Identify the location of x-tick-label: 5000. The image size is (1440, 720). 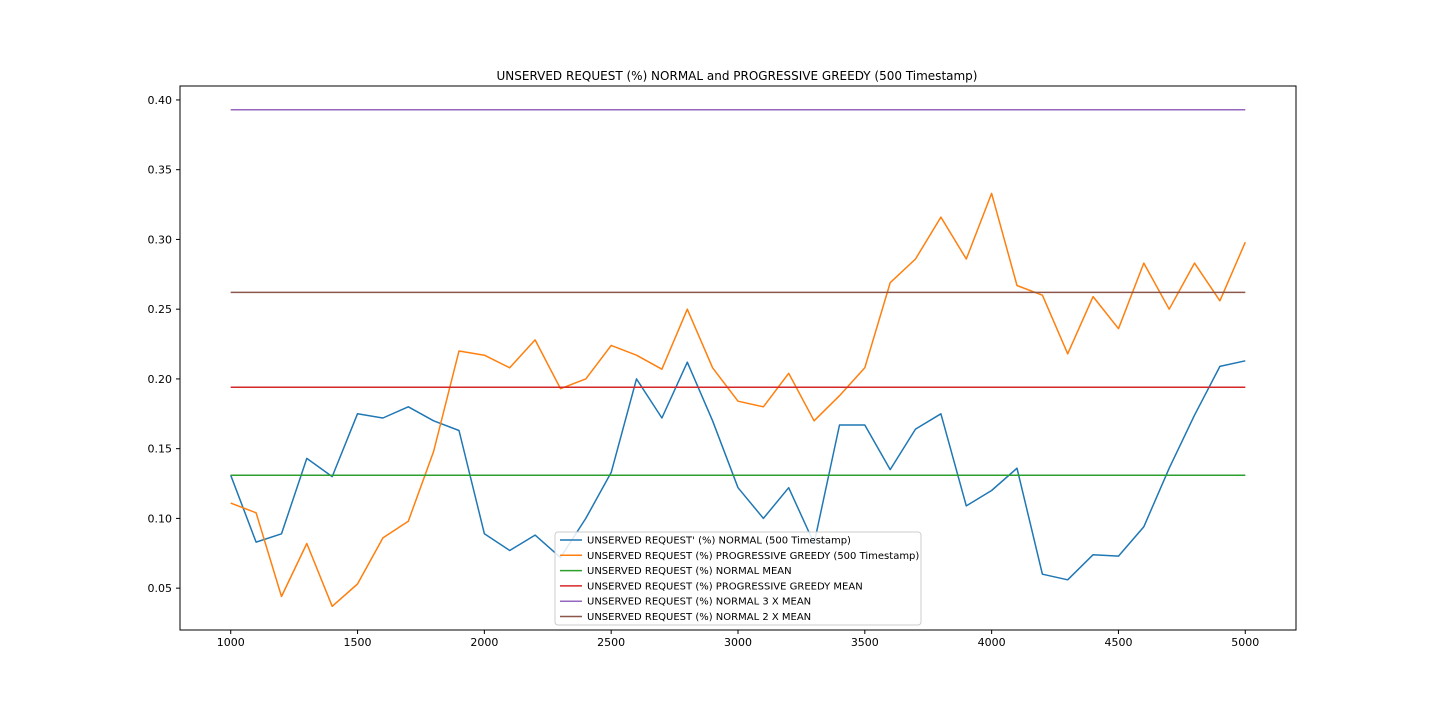
(1245, 642).